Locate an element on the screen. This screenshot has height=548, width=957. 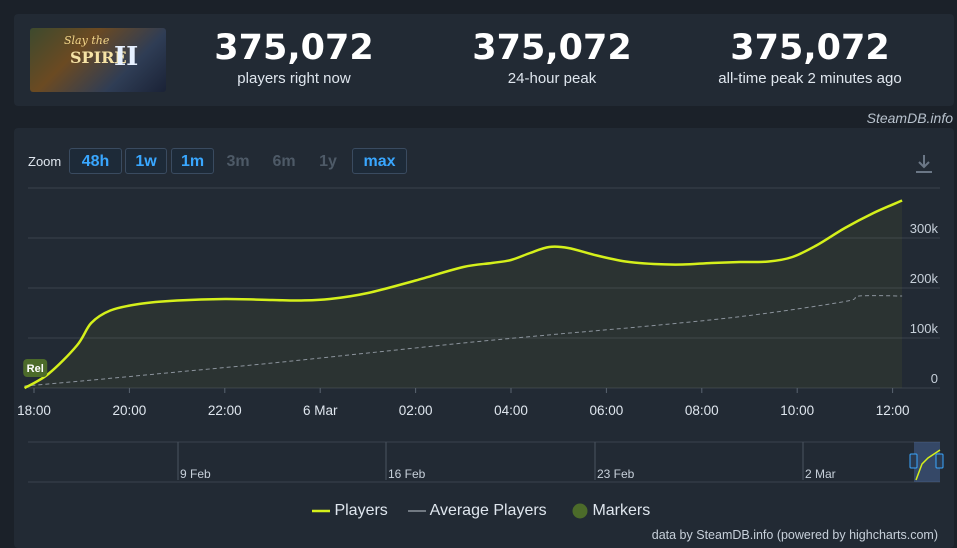
zoom-label: Zoom is located at coordinates (45, 161).